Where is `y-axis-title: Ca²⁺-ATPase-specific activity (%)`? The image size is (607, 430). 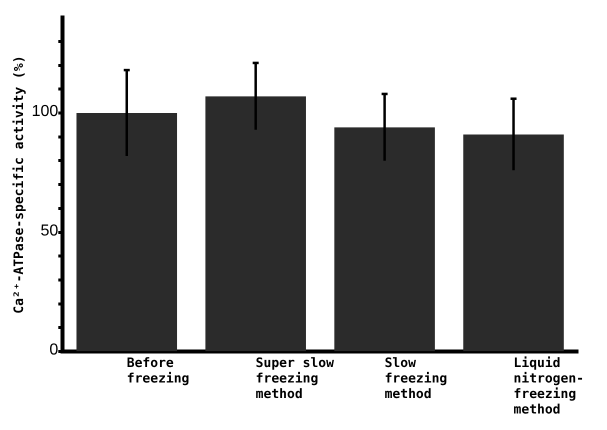
y-axis-title: Ca²⁺-ATPase-specific activity (%) is located at coordinates (20, 184).